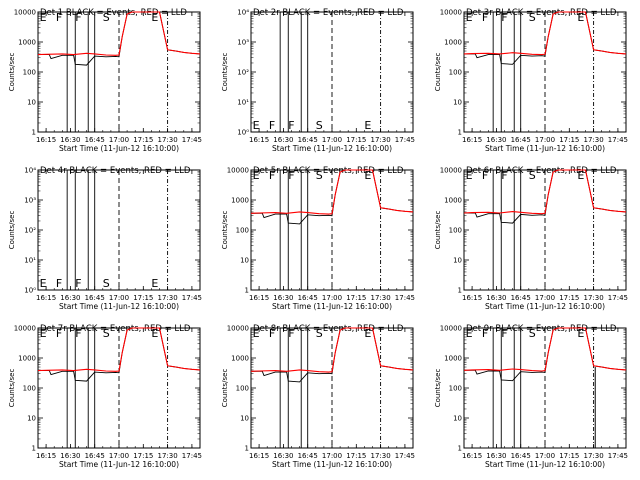 The image size is (640, 480). What do you see at coordinates (243, 13) in the screenshot?
I see `y-tick-label: 10⁴` at bounding box center [243, 13].